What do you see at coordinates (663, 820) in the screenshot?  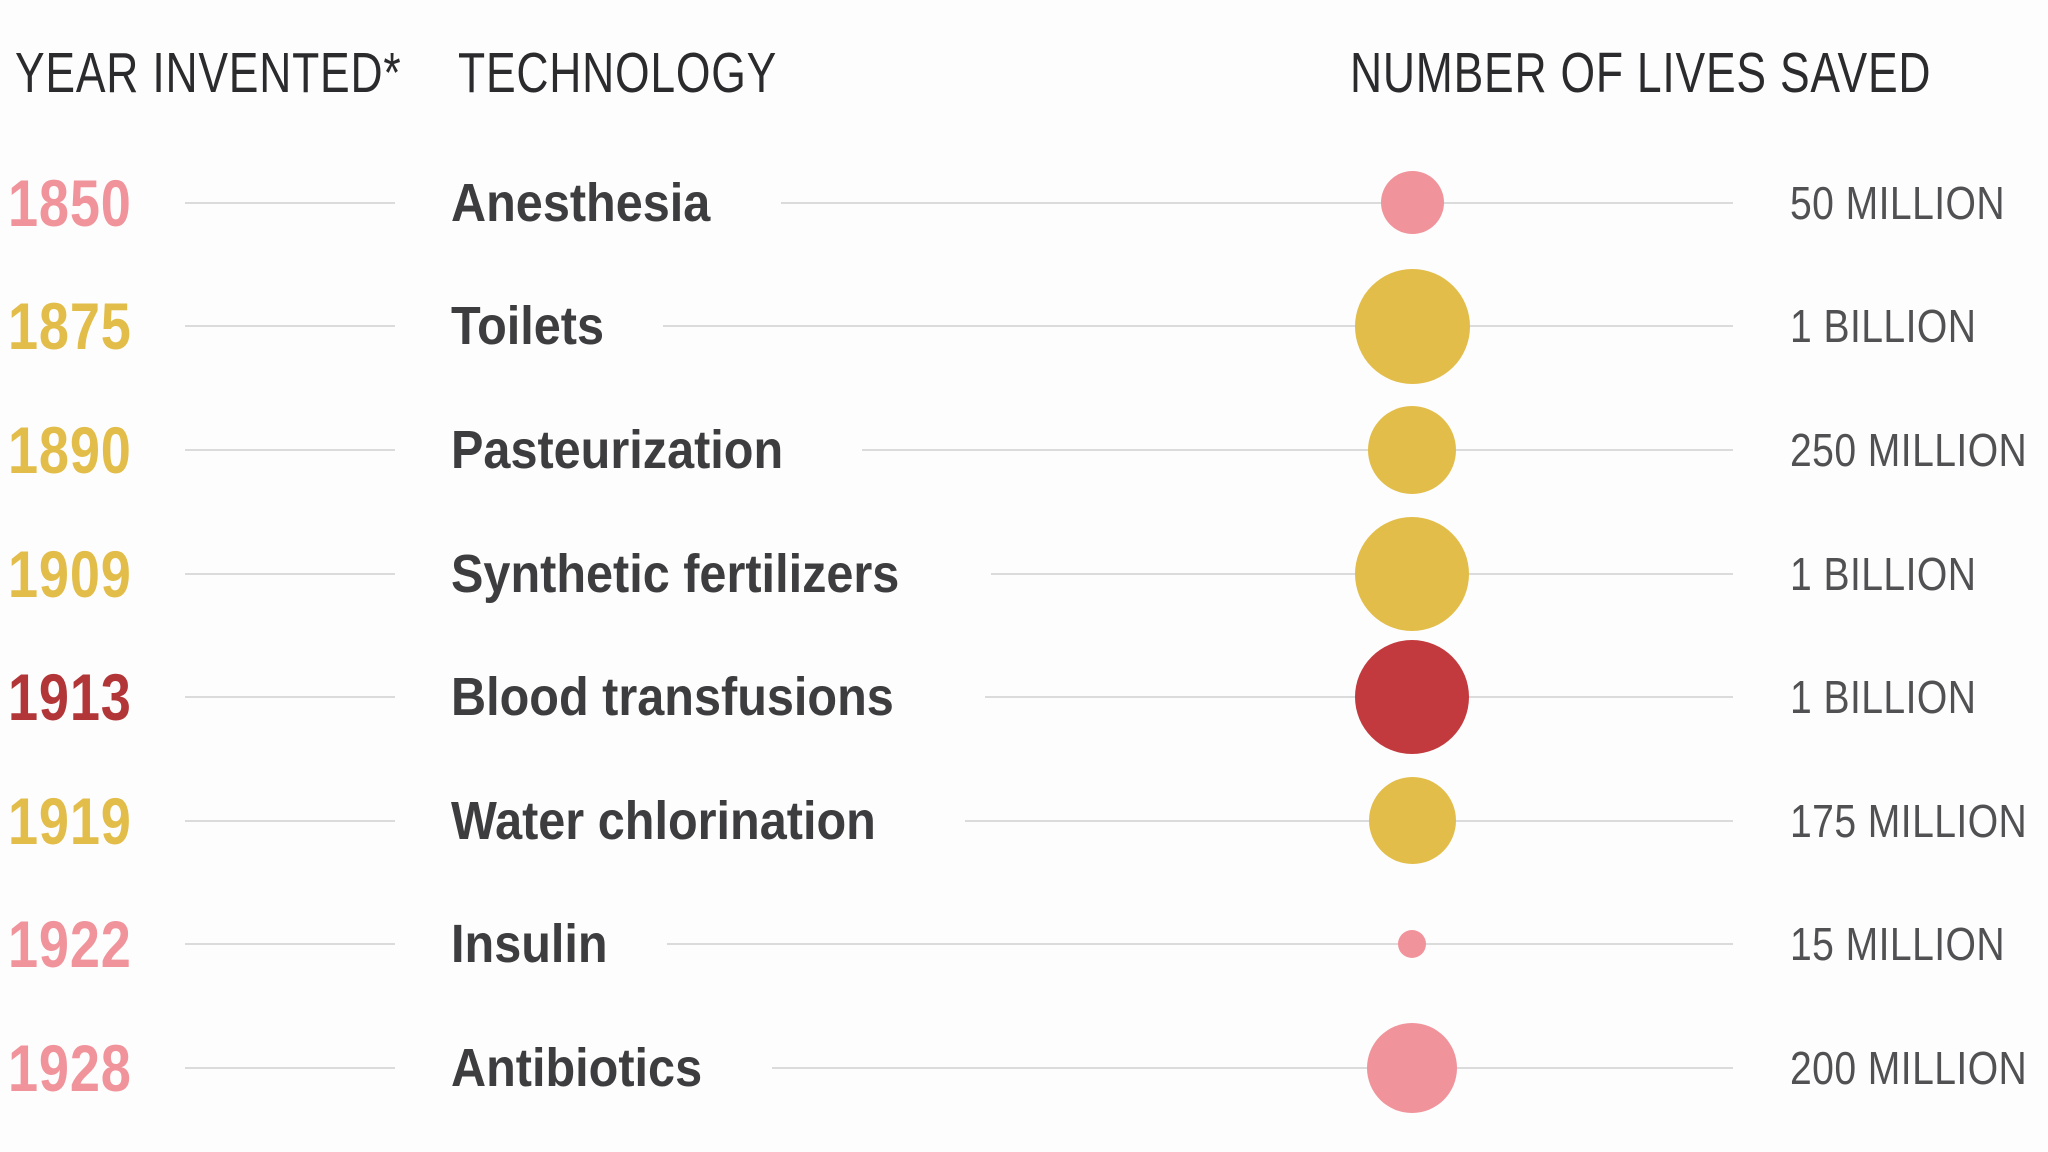 I see `technology-label: Water chlorination` at bounding box center [663, 820].